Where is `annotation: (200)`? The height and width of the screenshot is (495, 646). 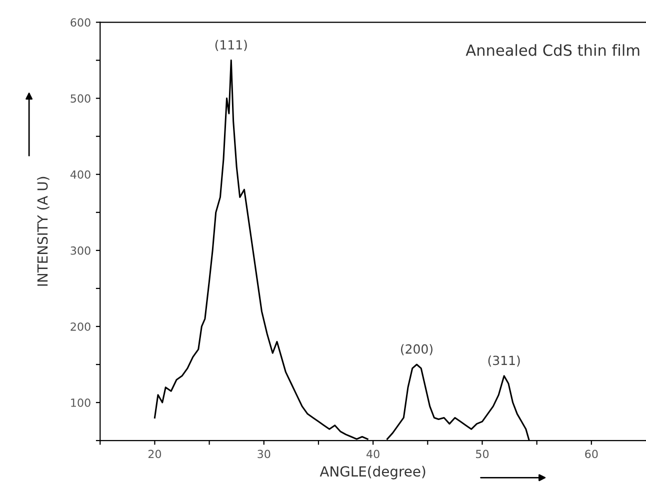 annotation: (200) is located at coordinates (416, 350).